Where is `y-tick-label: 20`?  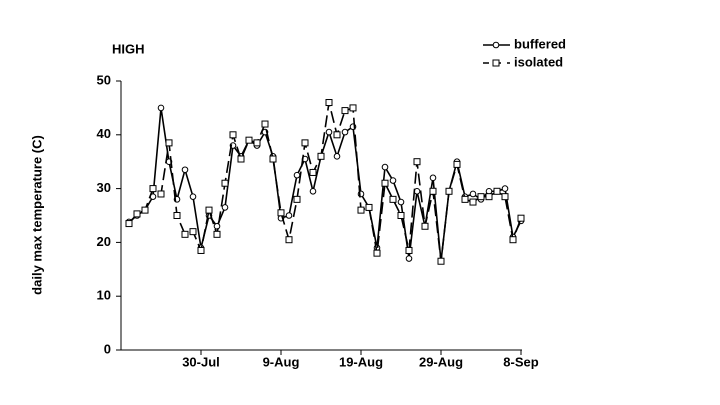 y-tick-label: 20 is located at coordinates (104, 241).